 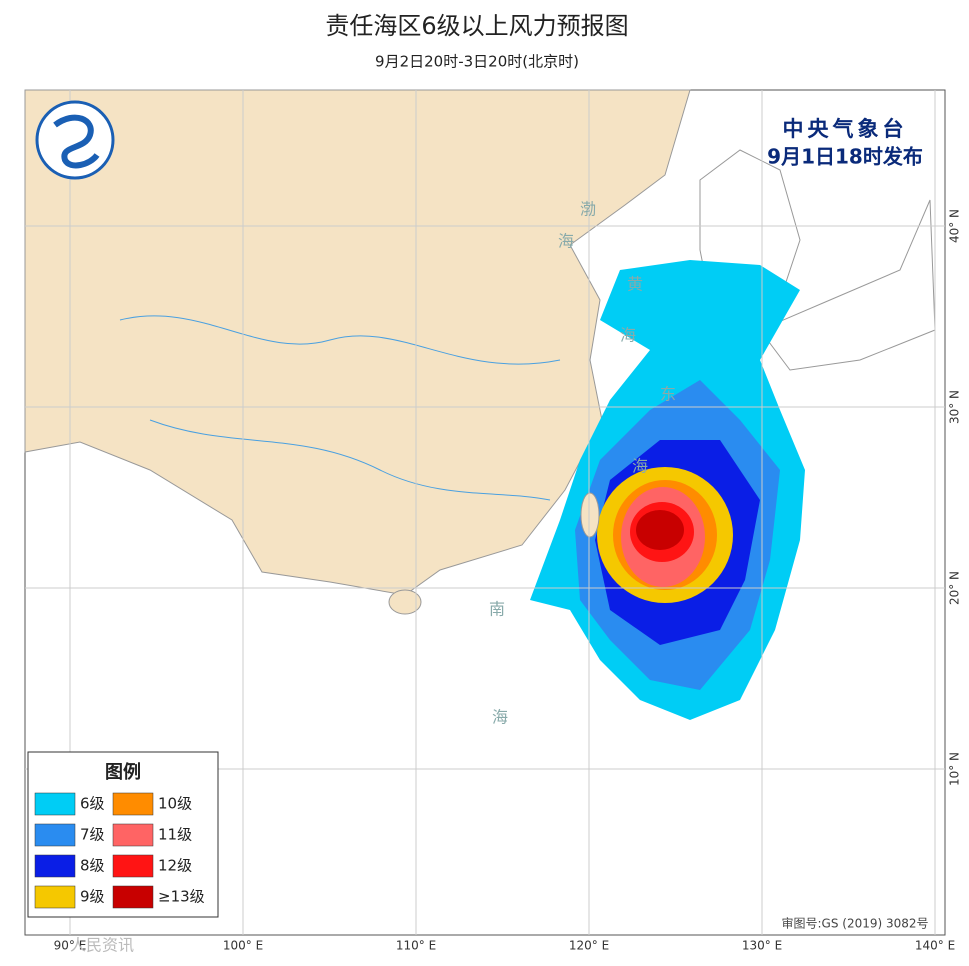 What do you see at coordinates (589, 946) in the screenshot?
I see `lon-label: 120° E` at bounding box center [589, 946].